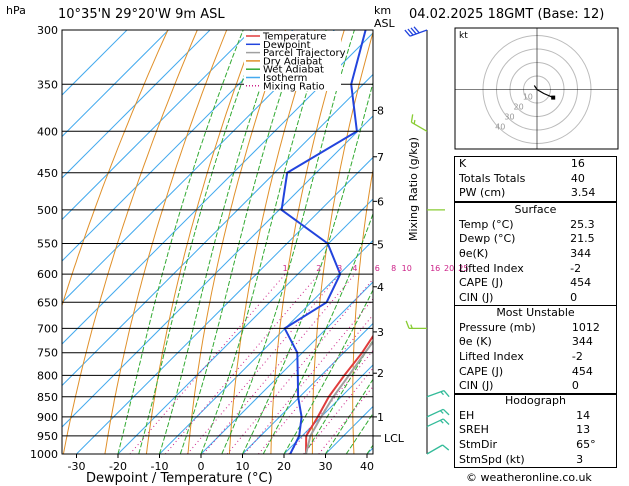 The width and height of the screenshot is (629, 486). I want to click on hodograph-table-title: Hodograph, so click(535, 400).